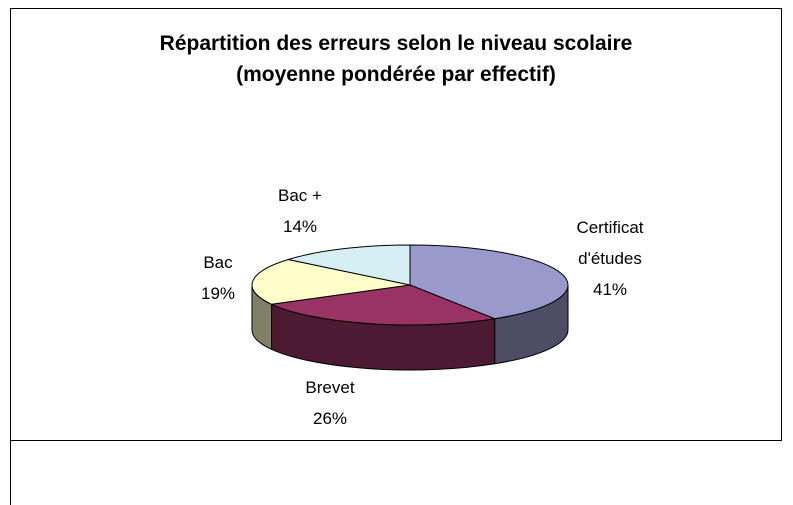  I want to click on value-label: 19%, so click(218, 293).